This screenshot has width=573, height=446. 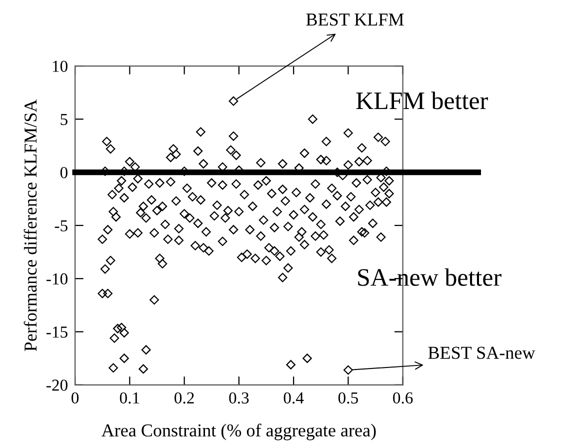 I want to click on y-tick-label: 10, so click(x=60, y=66).